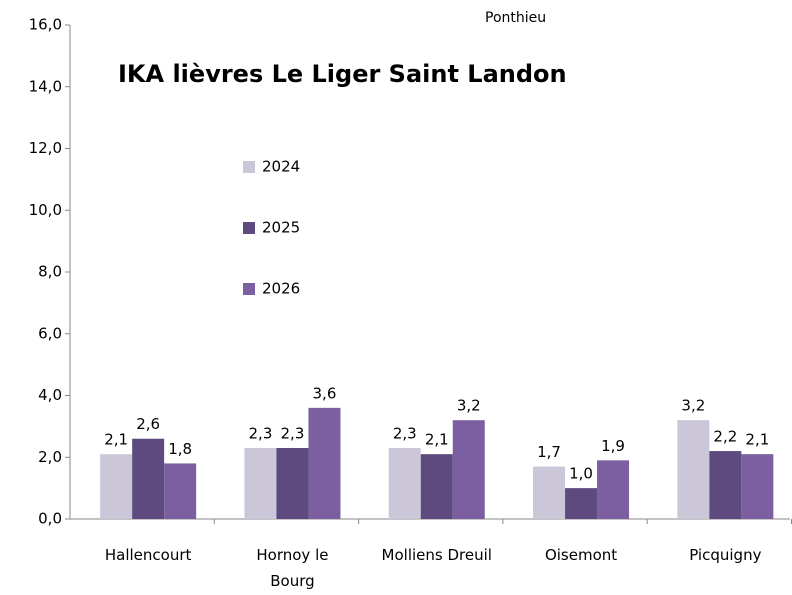 The width and height of the screenshot is (792, 595). What do you see at coordinates (148, 424) in the screenshot?
I see `data-label: 2,6` at bounding box center [148, 424].